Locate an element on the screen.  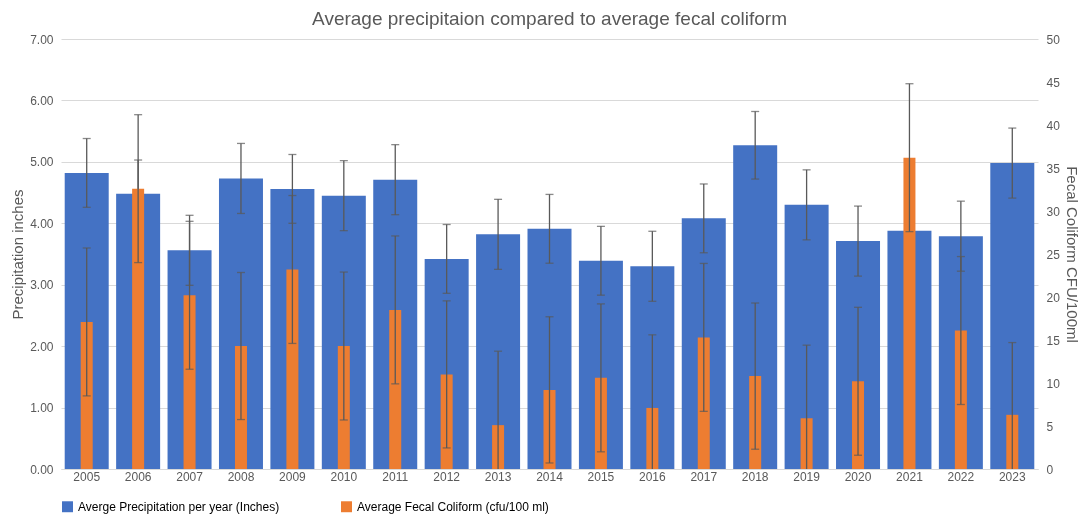
x-tick-label: 2007 is located at coordinates (190, 476).